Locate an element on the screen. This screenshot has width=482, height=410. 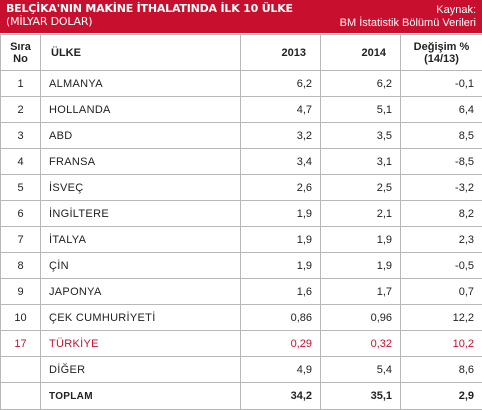
value-2014-cell: 3,5 is located at coordinates (361, 136).